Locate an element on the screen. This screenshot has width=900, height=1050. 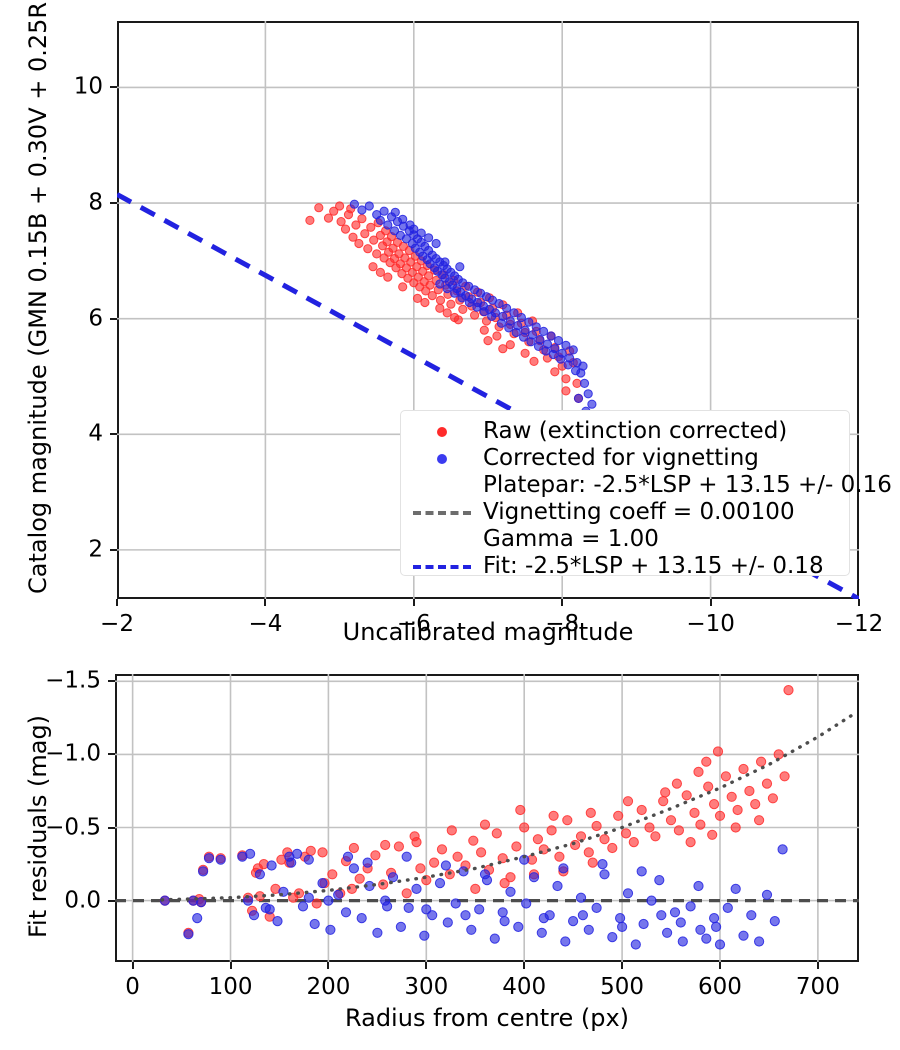
legend-item: Platepar: -2.5*LSP + 13.15 +/- 0.16 is located at coordinates (651, 485).